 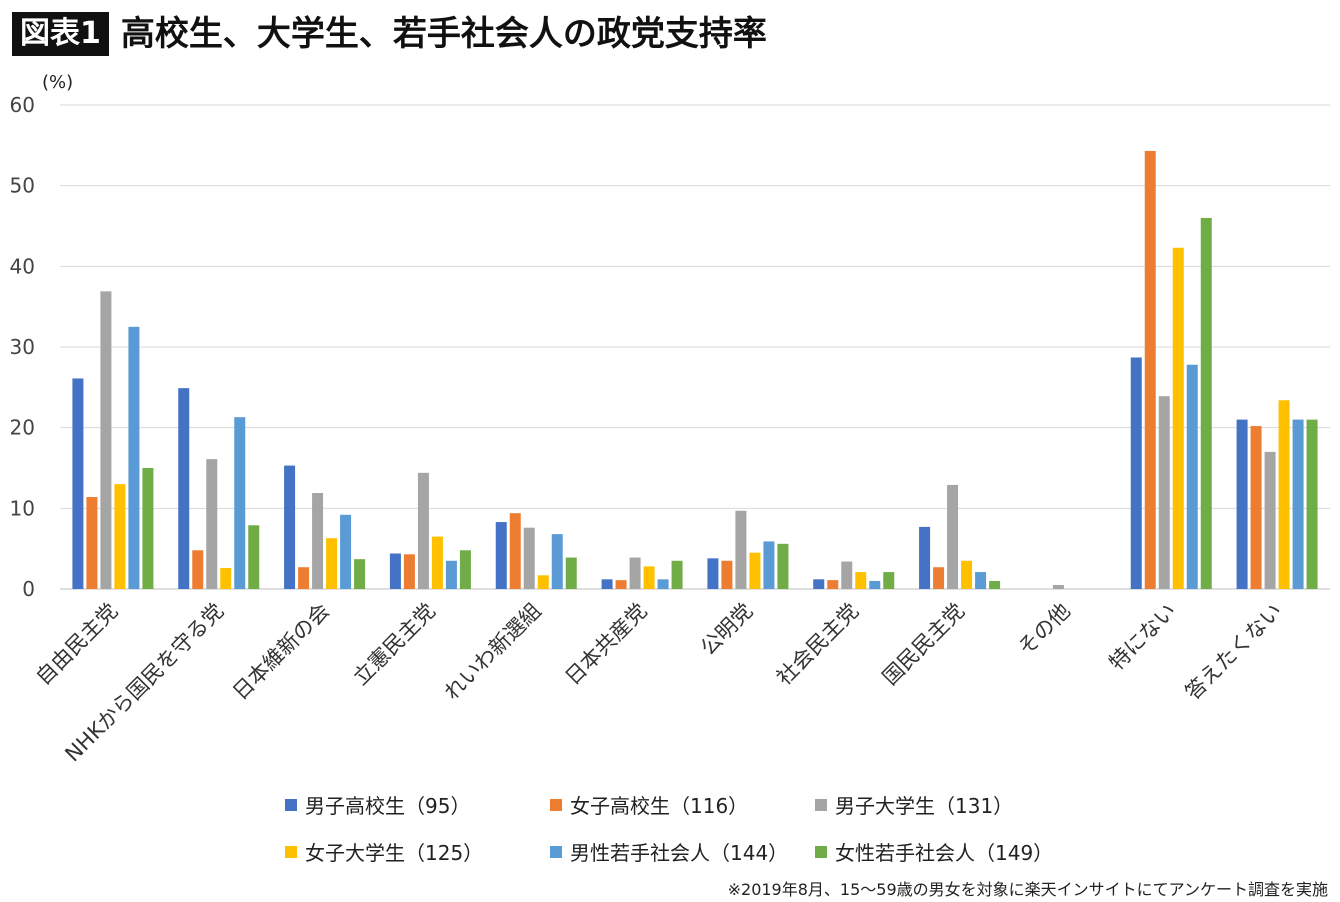 I want to click on legend-label: 男性若手社会人（144）, so click(x=679, y=853).